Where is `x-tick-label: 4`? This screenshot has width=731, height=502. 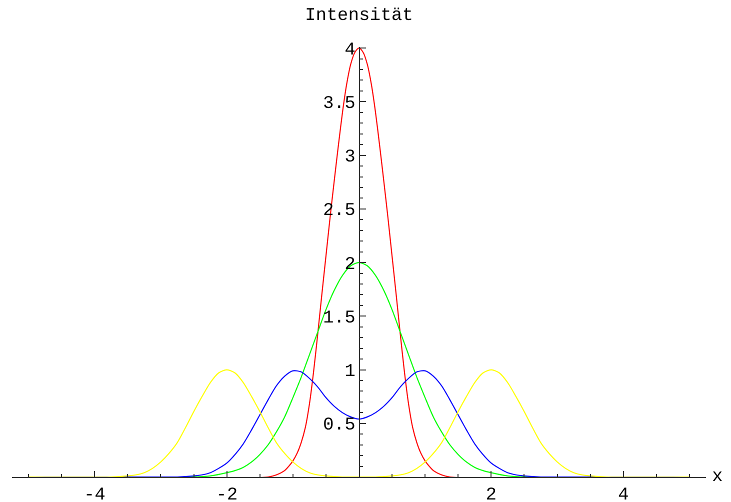
x-tick-label: 4 is located at coordinates (623, 494).